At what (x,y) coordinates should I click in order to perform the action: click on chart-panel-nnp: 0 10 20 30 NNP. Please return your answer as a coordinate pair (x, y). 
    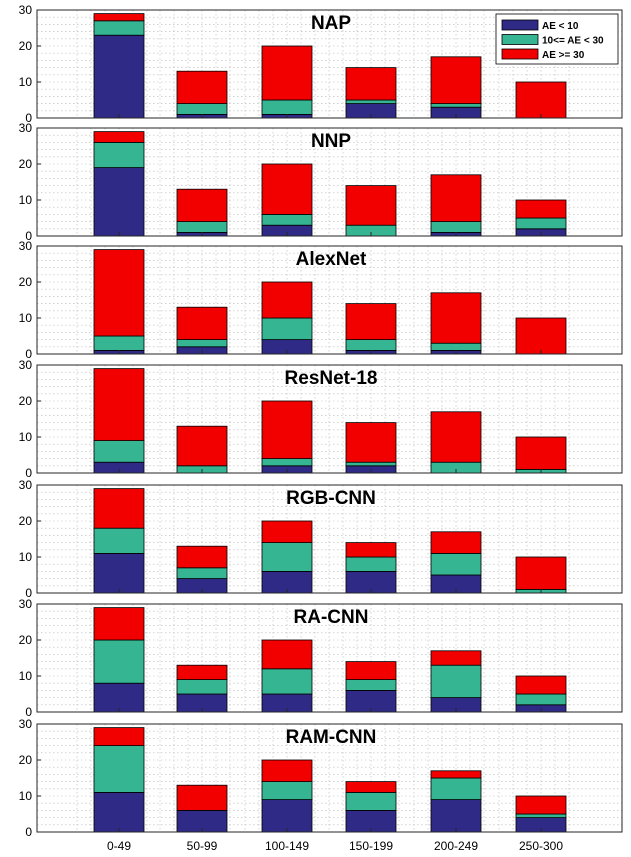
    Looking at the image, I should click on (321, 182).